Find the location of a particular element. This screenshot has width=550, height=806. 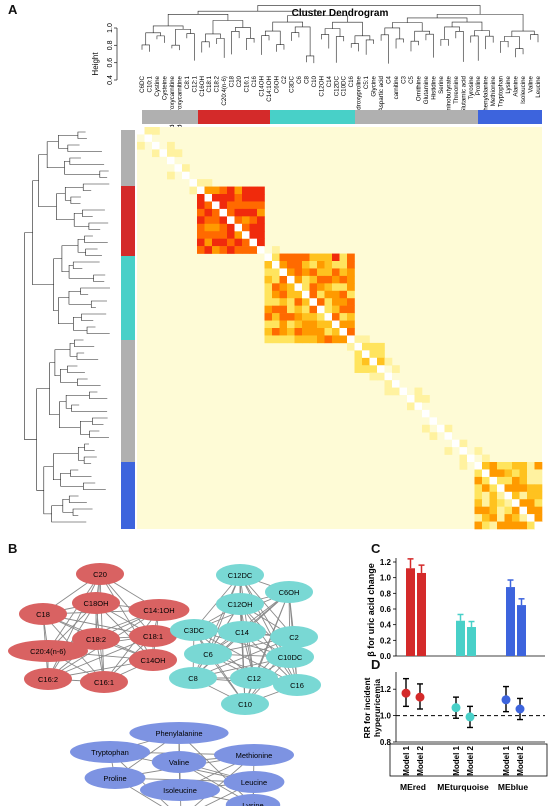

x-category-label: Model 1 is located at coordinates (456, 760).